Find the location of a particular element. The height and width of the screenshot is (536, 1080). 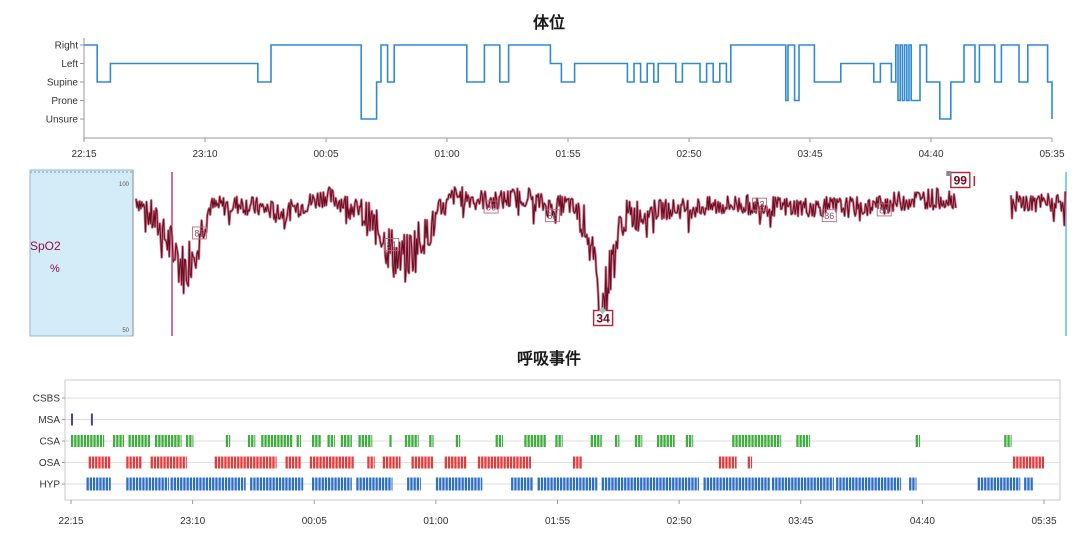

position-x-tick-03-45: 03:45 is located at coordinates (809, 154).